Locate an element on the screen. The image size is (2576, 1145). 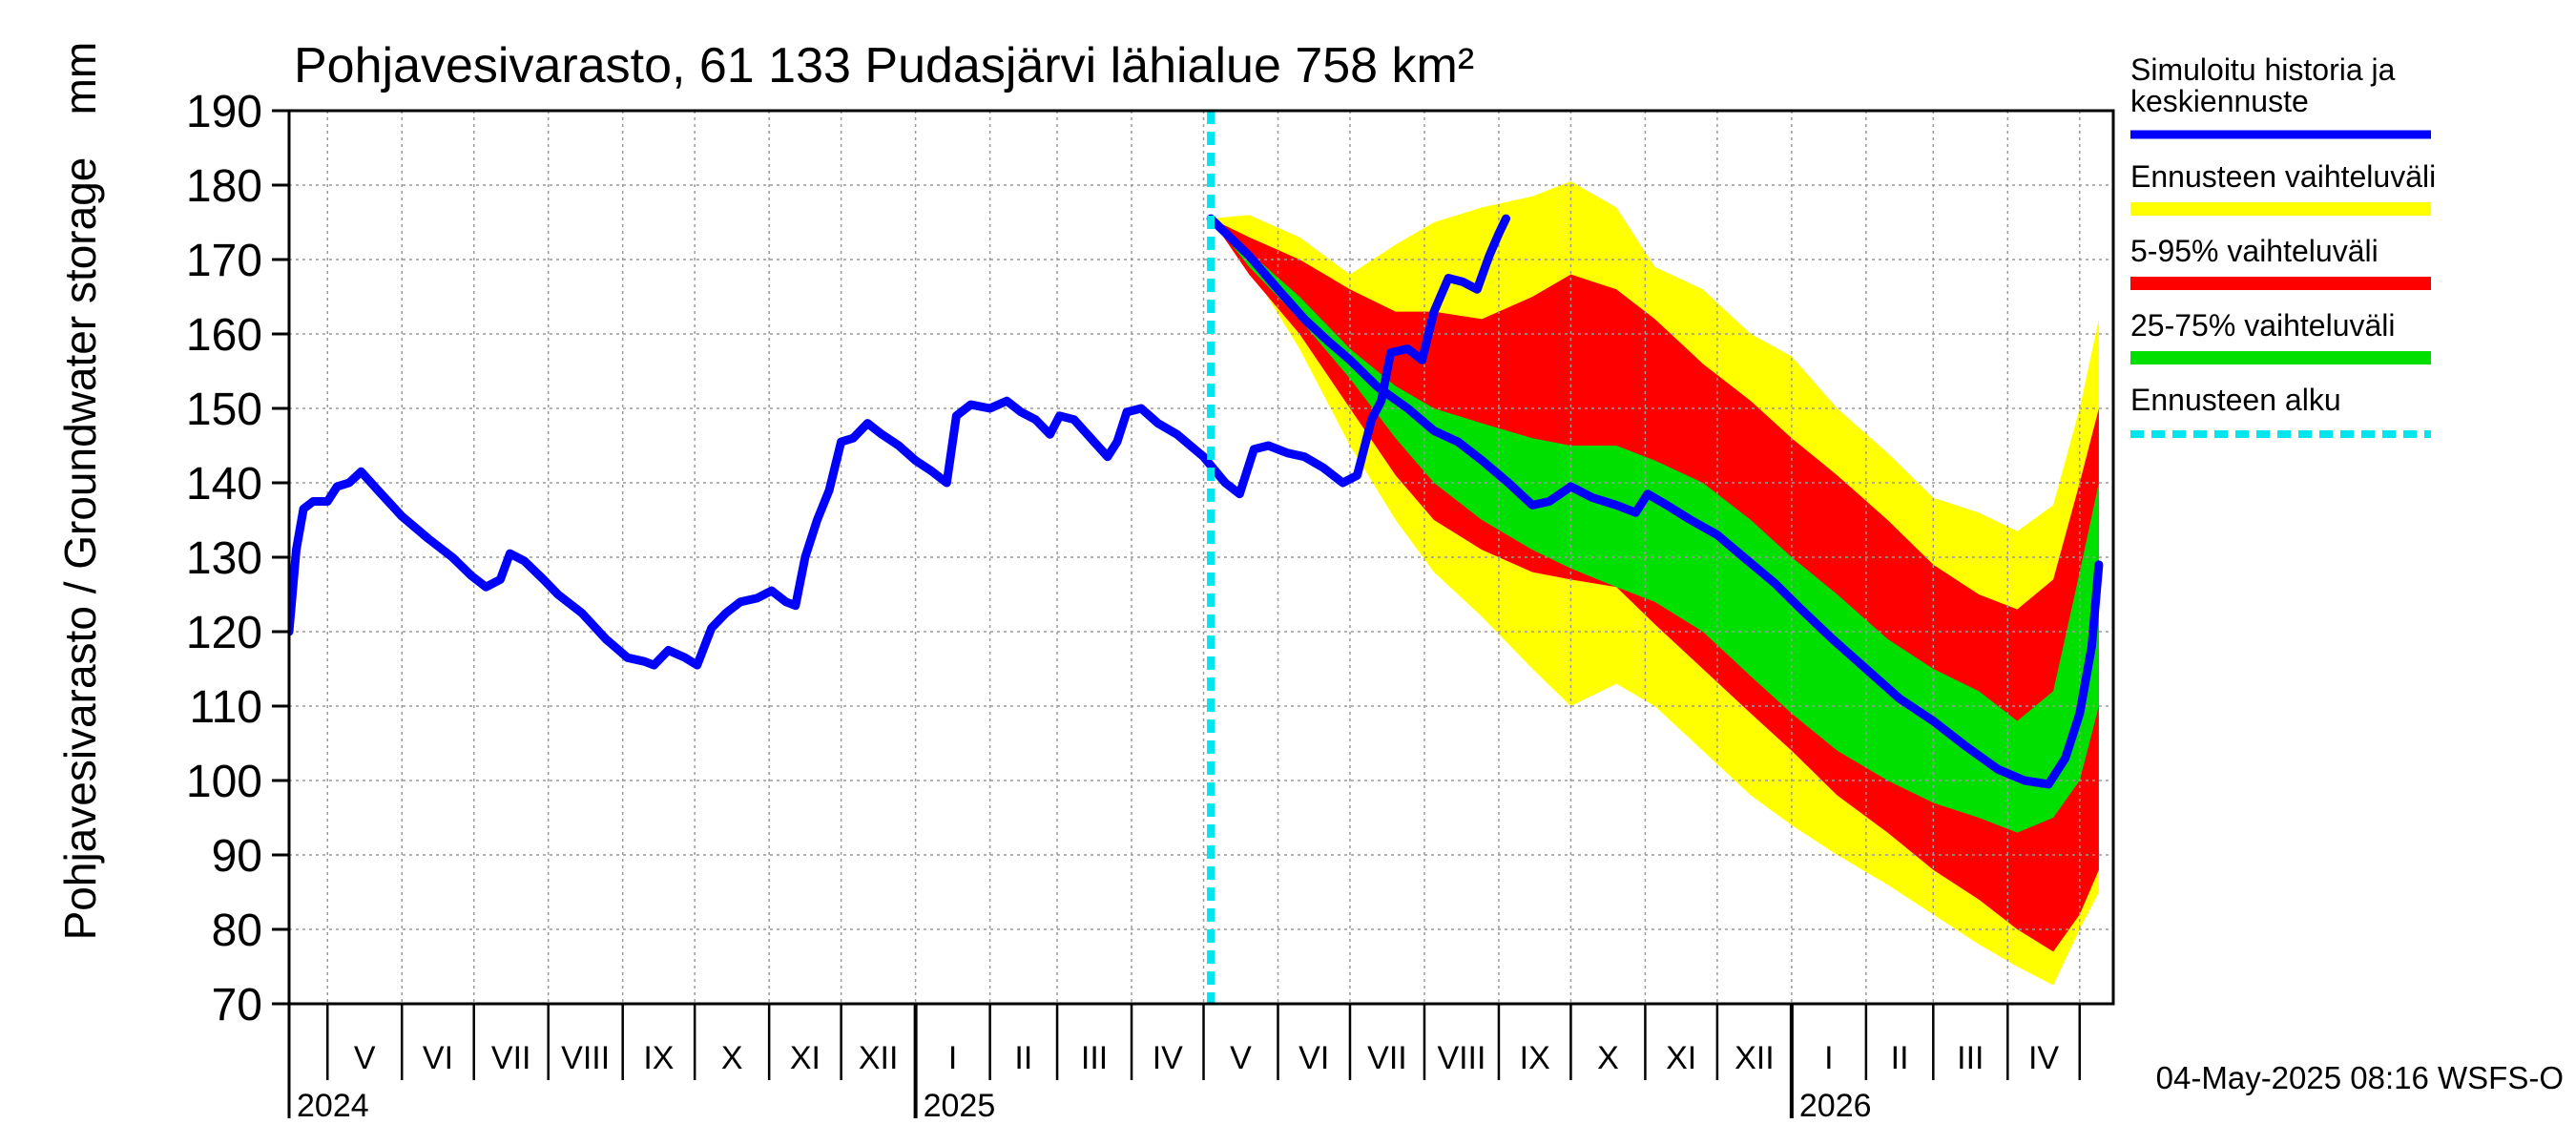
y-tick-label: 170 is located at coordinates (224, 261).